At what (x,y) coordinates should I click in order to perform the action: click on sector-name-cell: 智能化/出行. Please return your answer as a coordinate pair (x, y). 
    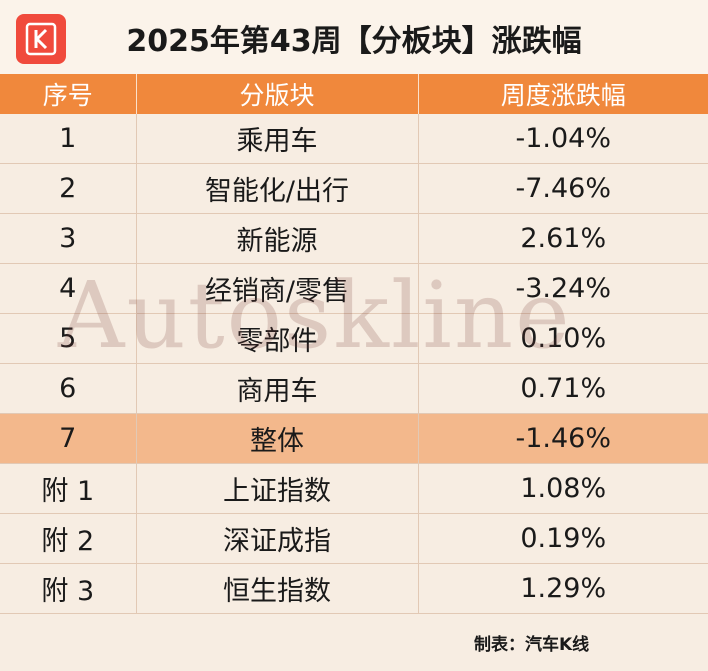
    Looking at the image, I should click on (277, 188).